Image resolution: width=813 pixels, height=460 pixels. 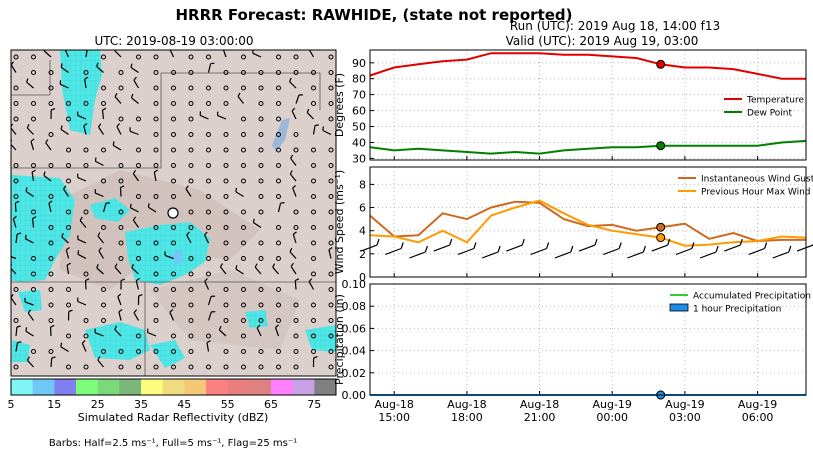 I want to click on colorbar-label: Simulated Radar Reflectivity (dBZ), so click(x=173, y=417).